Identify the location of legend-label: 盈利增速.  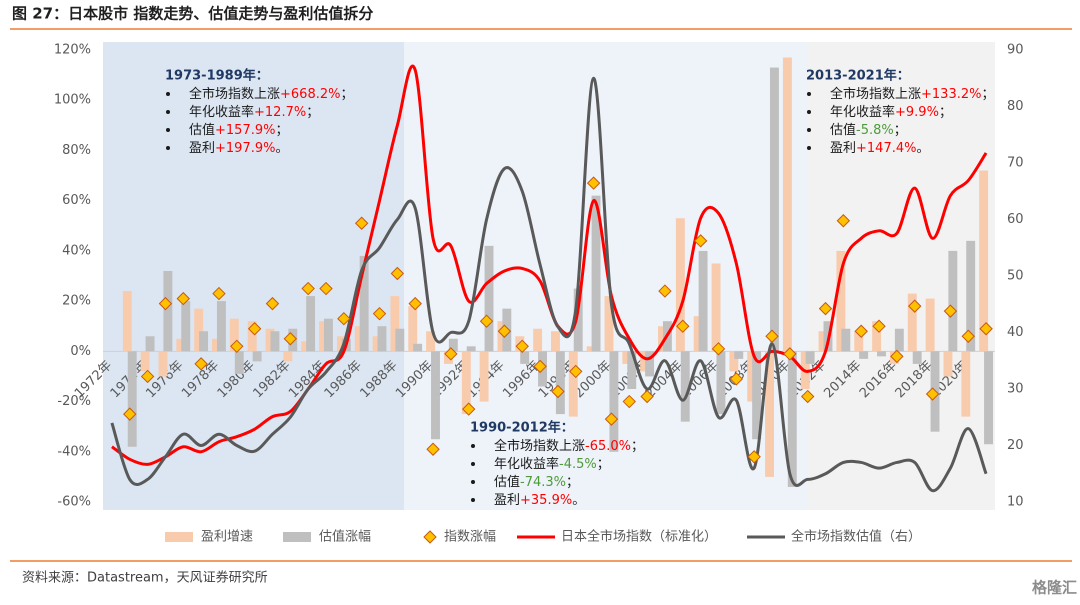
(227, 537).